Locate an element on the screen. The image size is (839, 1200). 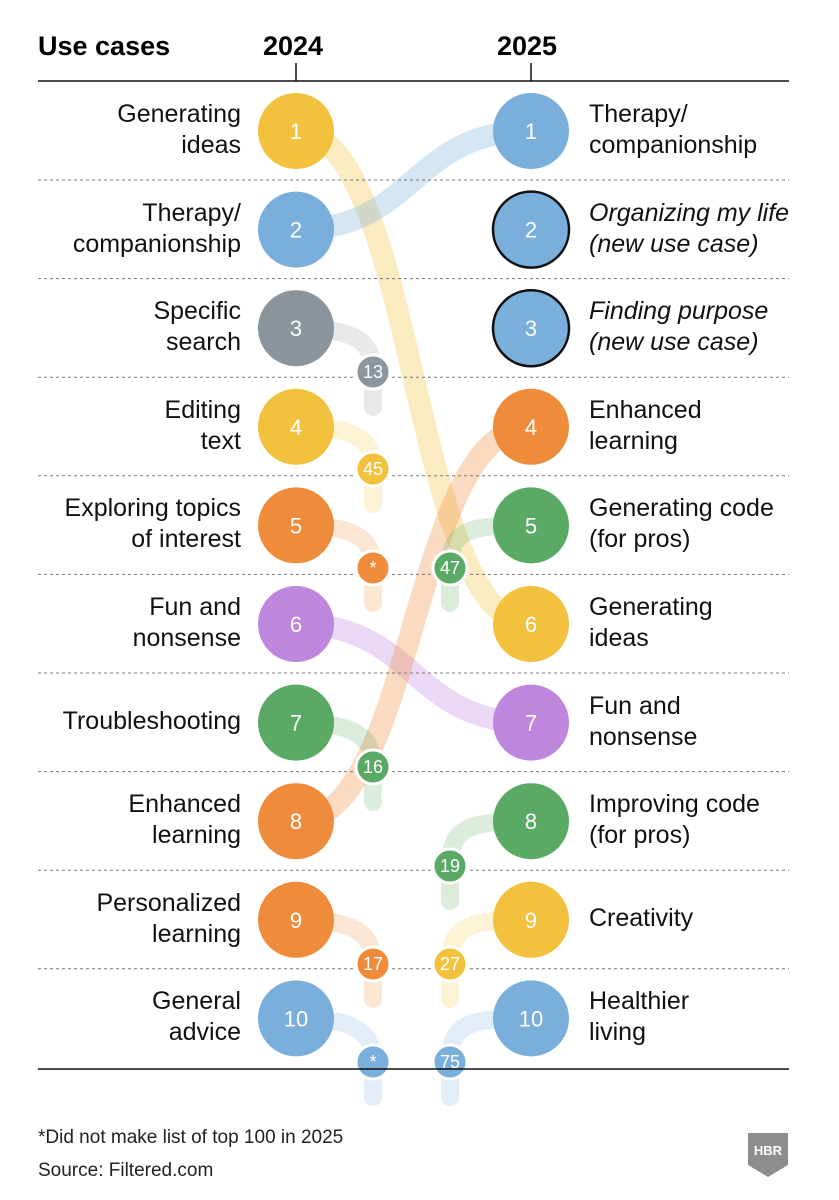
label-2024-8-line: Enhanced is located at coordinates (184, 804).